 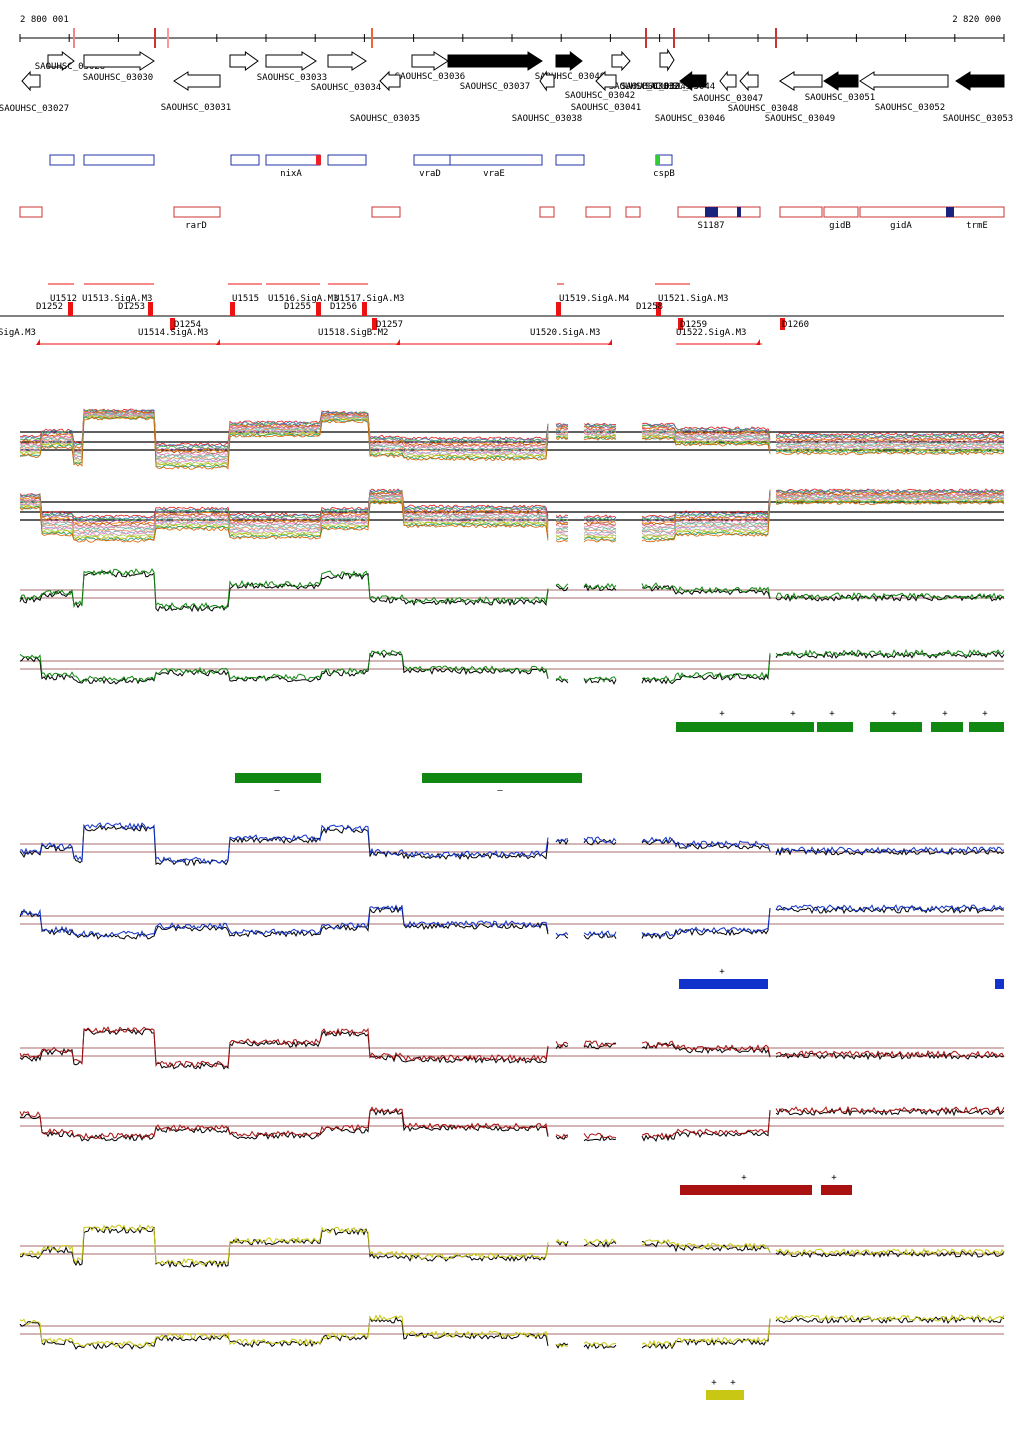 I want to click on gene-label: SAOUHSC_03035, so click(x=385, y=119).